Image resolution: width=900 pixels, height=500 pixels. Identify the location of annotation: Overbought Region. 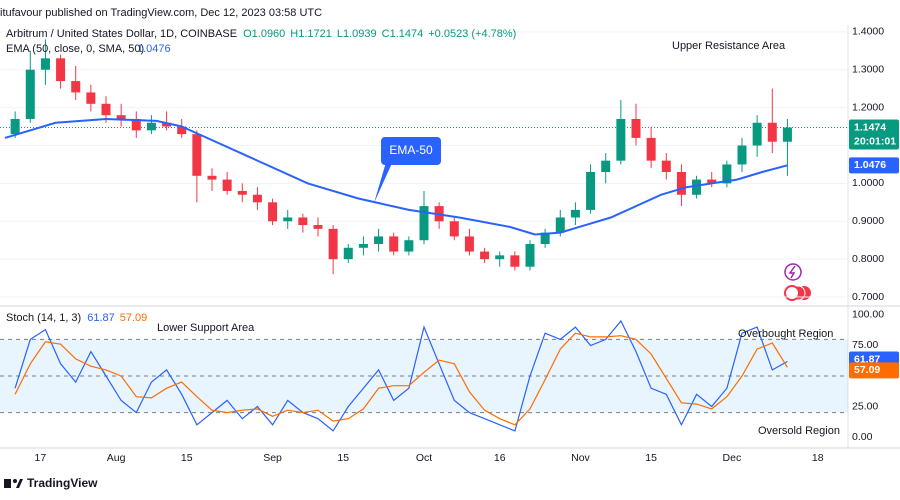
(785, 334).